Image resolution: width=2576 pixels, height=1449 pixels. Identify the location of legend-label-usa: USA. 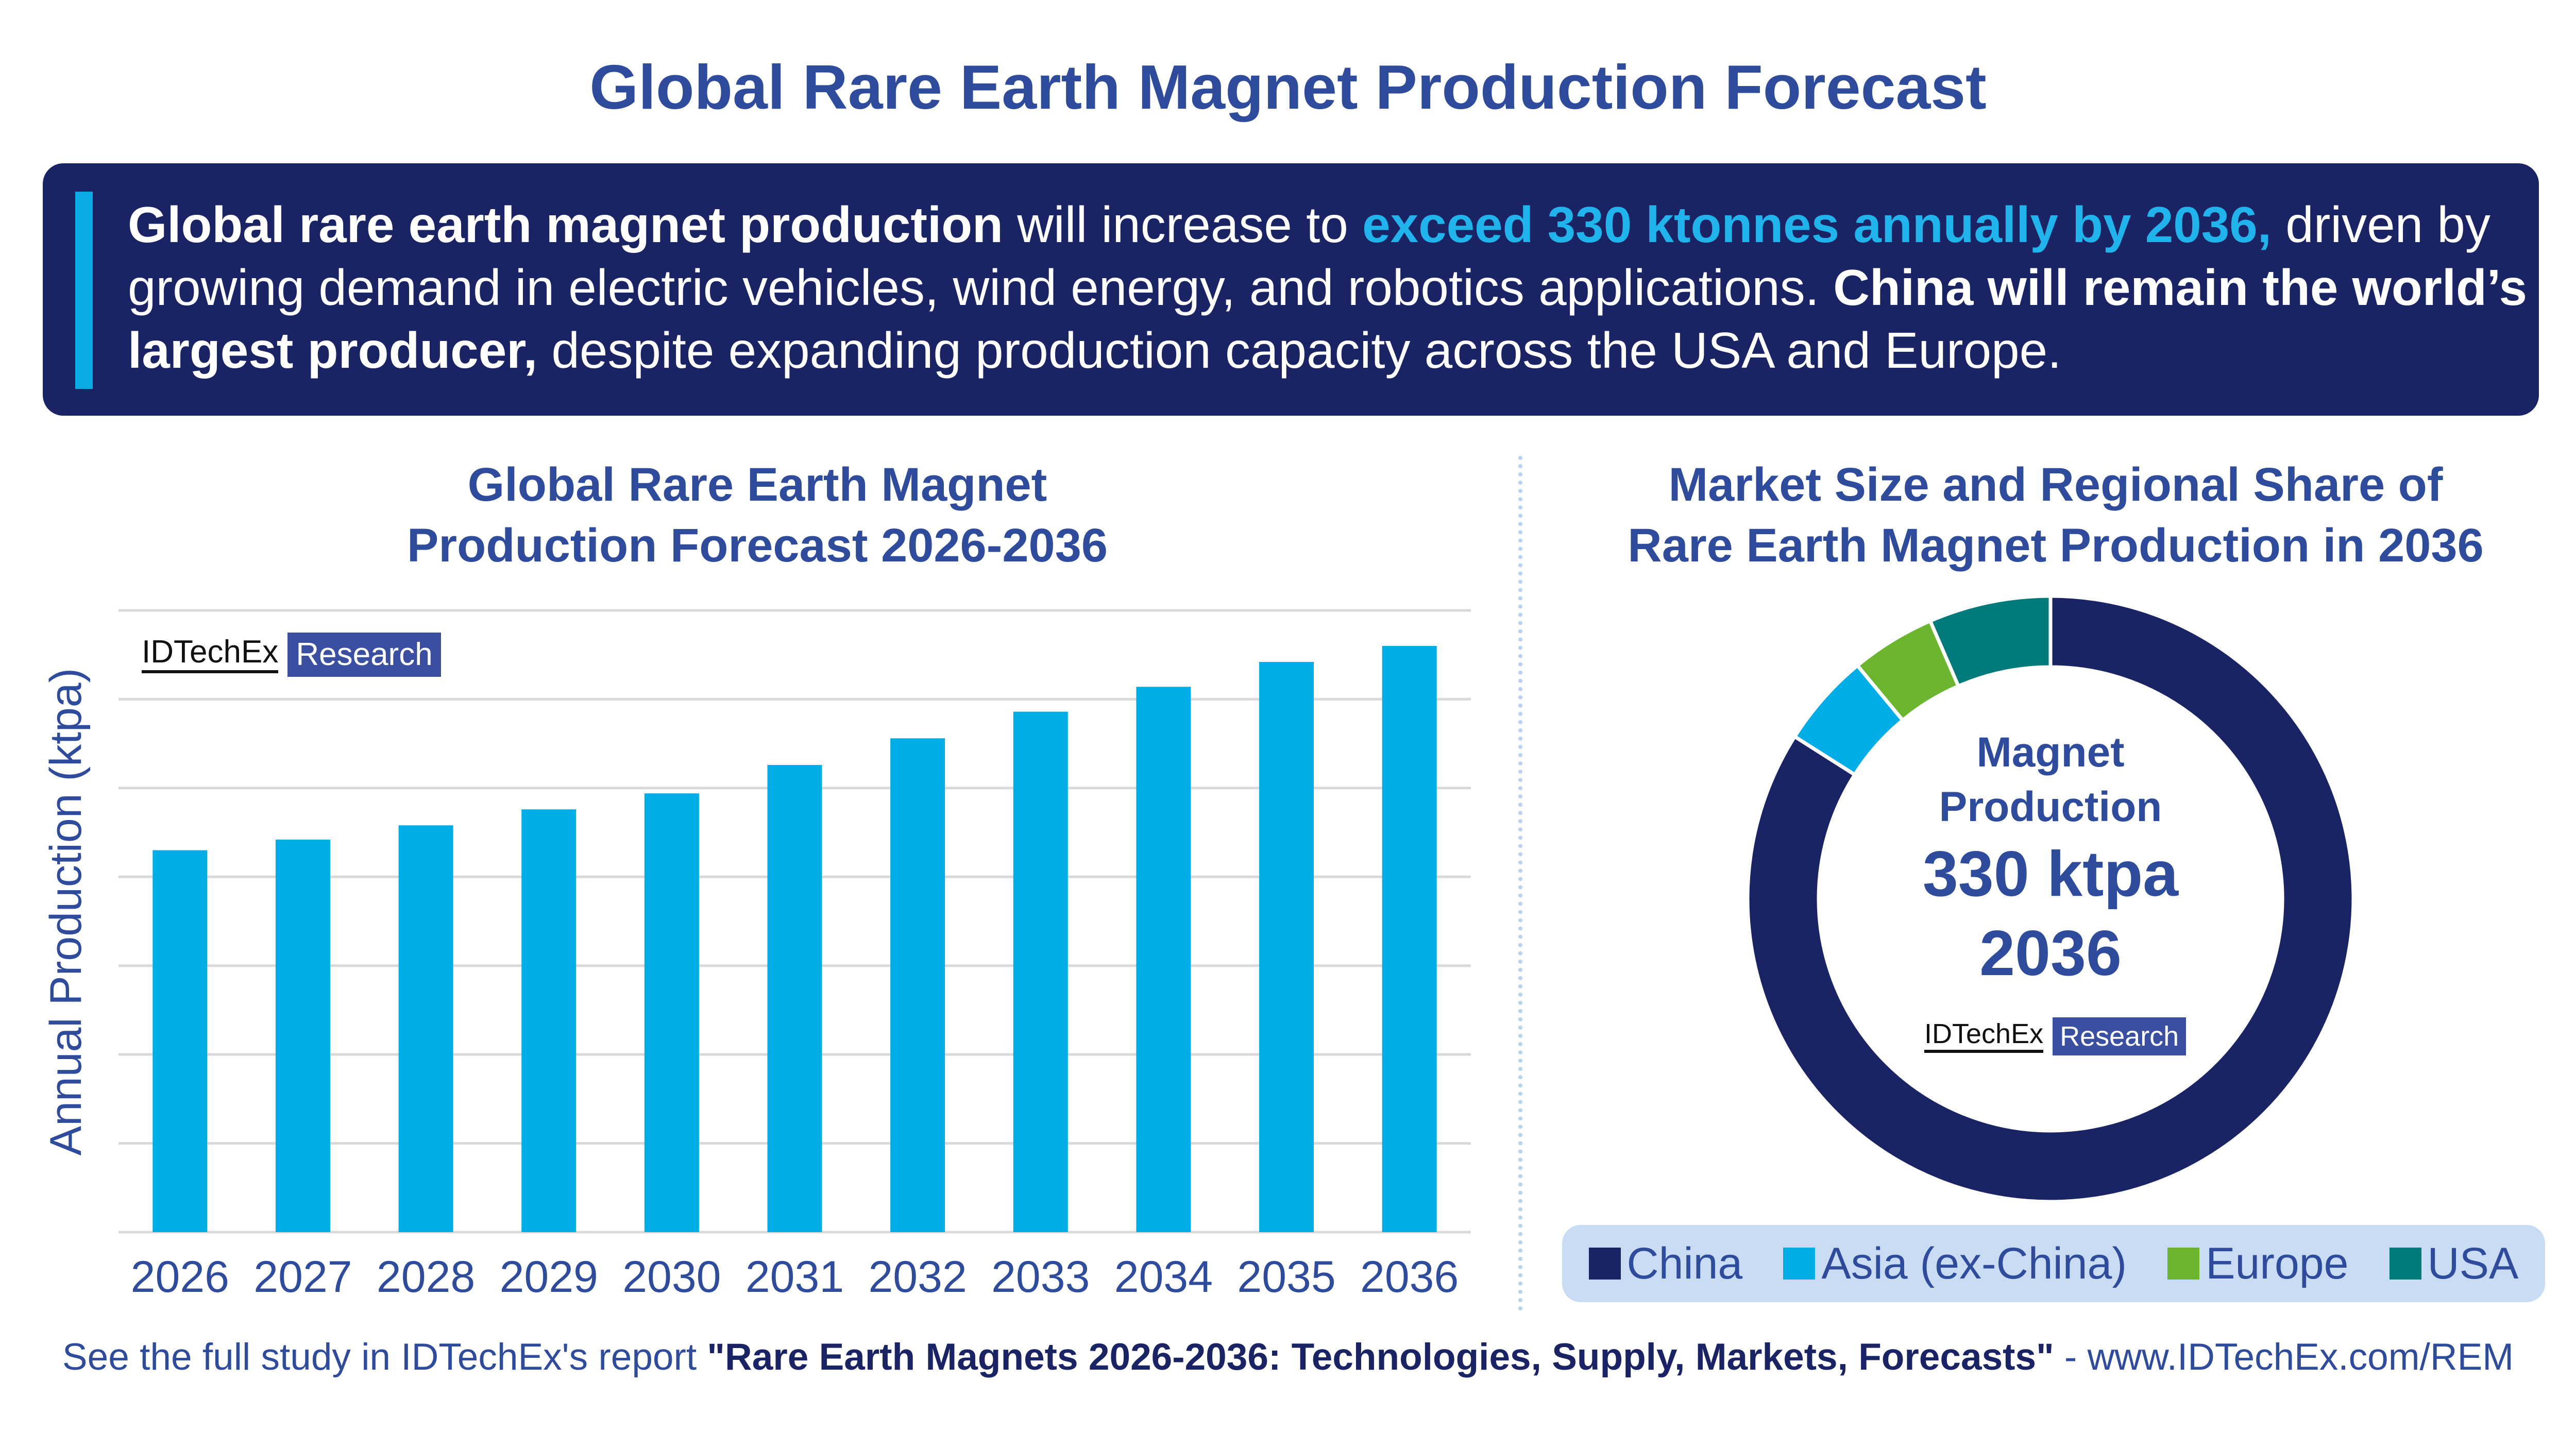
(2473, 1263).